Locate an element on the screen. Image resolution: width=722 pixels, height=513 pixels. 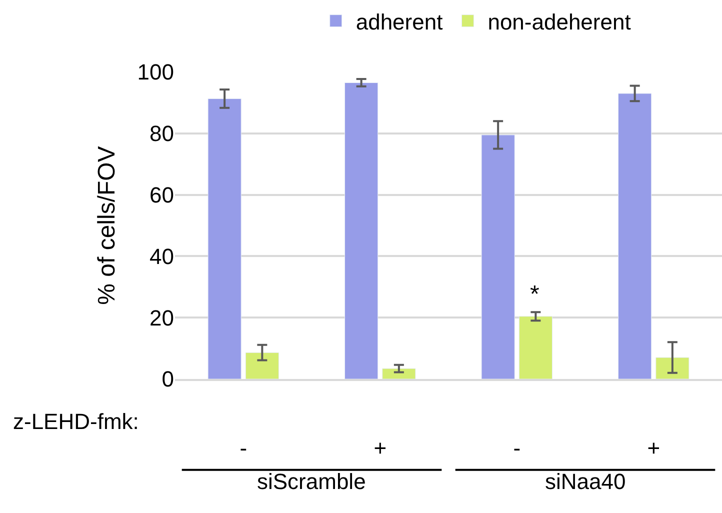
y-tick-label: 80 is located at coordinates (162, 133).